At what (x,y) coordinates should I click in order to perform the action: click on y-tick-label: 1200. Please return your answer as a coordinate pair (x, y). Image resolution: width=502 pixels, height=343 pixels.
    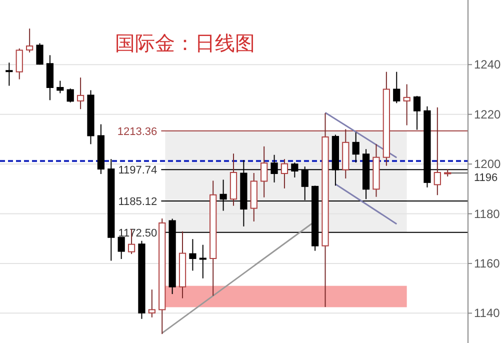
    Looking at the image, I should click on (488, 164).